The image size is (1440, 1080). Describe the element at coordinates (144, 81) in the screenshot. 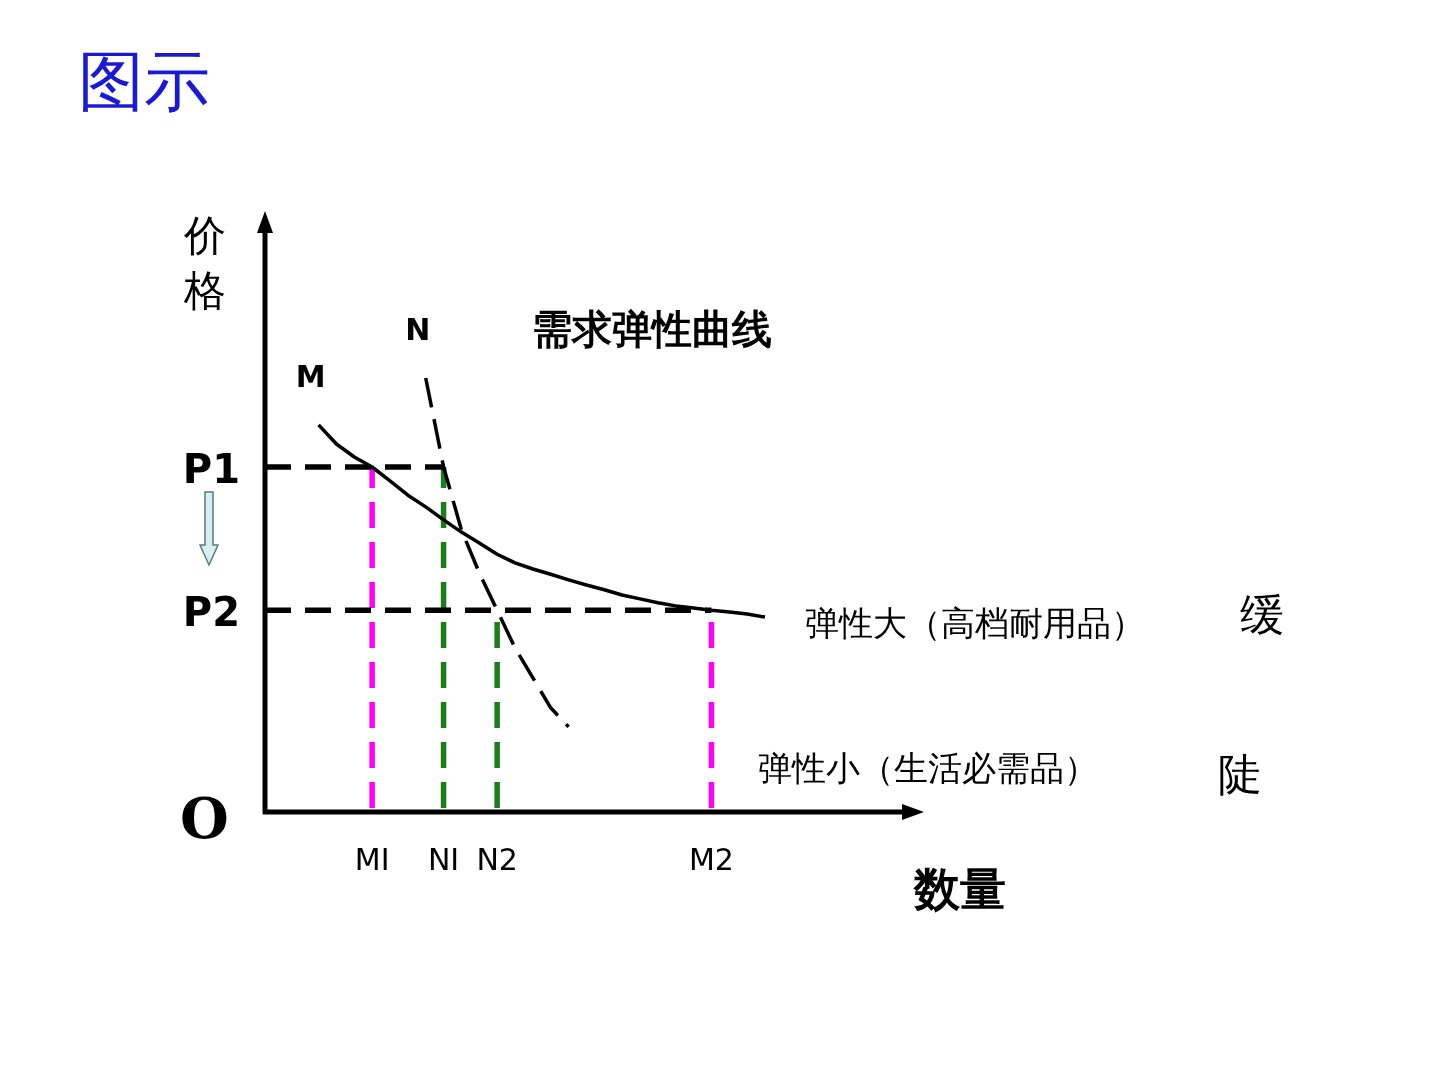

I see `title: 图示` at that location.